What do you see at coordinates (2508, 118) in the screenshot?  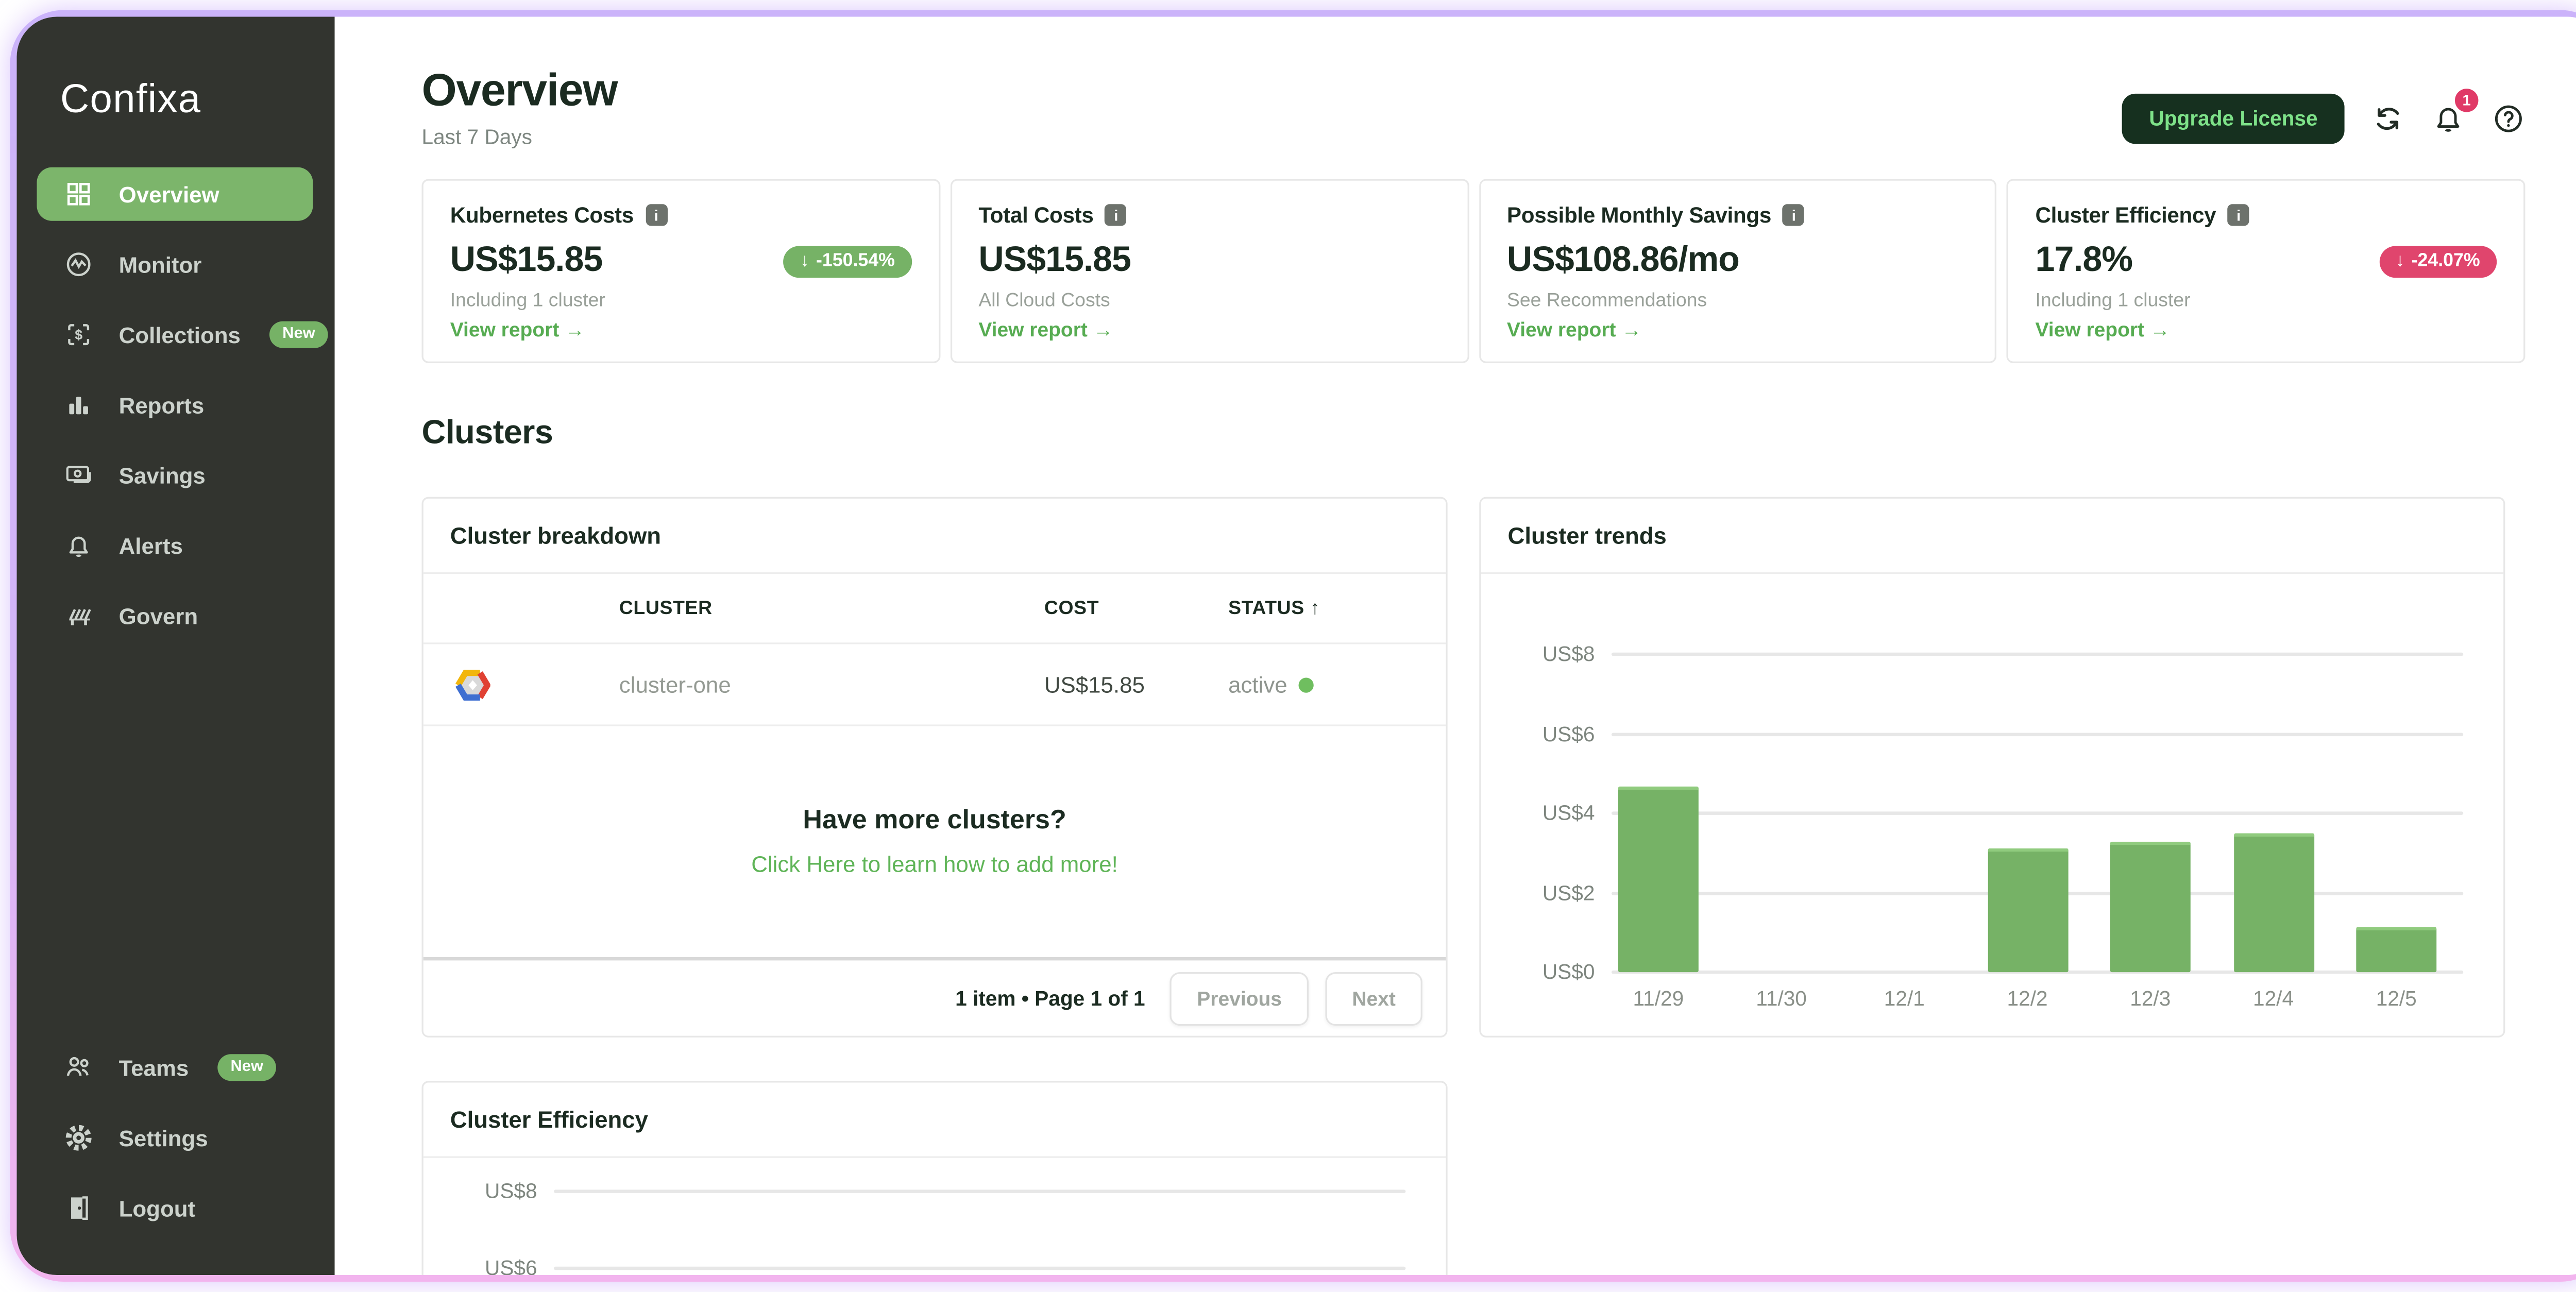 I see `help-icon` at bounding box center [2508, 118].